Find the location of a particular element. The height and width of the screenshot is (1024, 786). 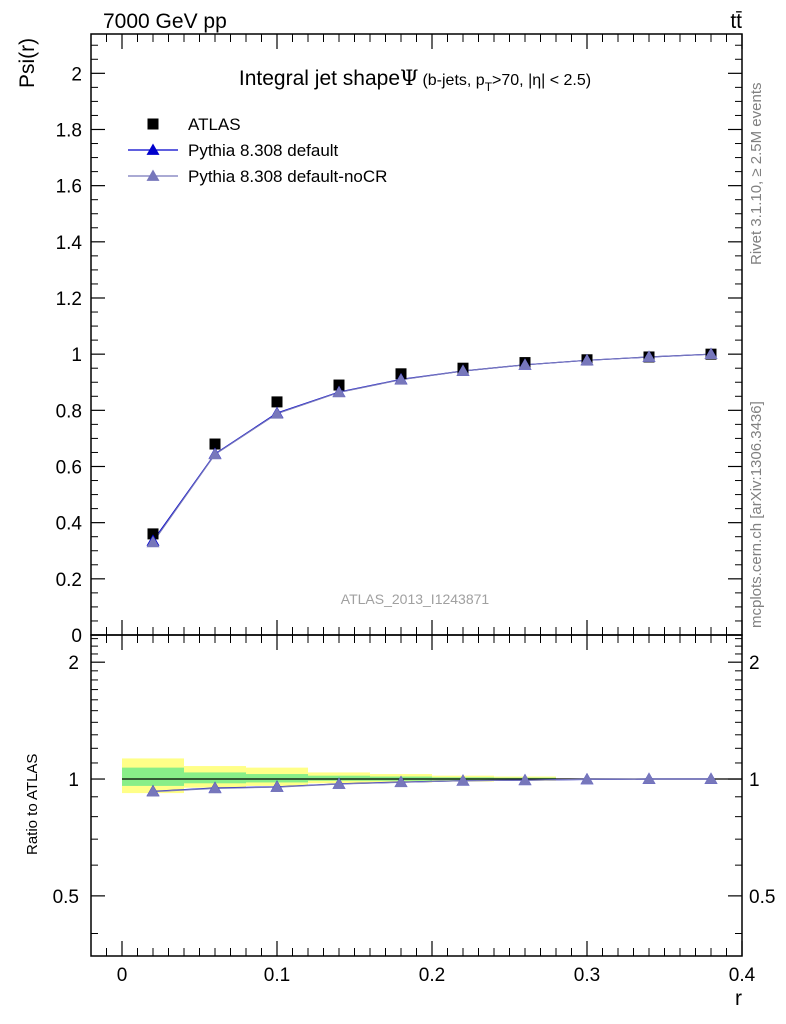

title-sub-rest: >70, |η| < 2.5) is located at coordinates (541, 80).